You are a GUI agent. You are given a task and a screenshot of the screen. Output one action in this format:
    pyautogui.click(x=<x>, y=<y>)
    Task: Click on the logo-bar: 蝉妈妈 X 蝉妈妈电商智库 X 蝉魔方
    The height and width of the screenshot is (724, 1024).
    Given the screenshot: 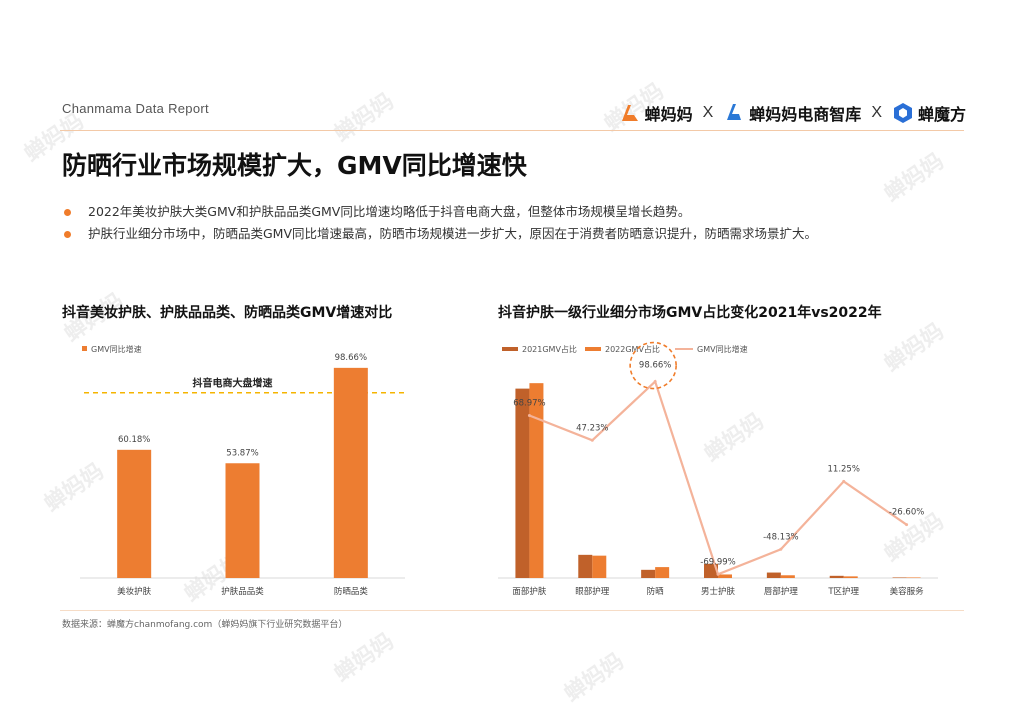 What is the action you would take?
    pyautogui.click(x=792, y=113)
    